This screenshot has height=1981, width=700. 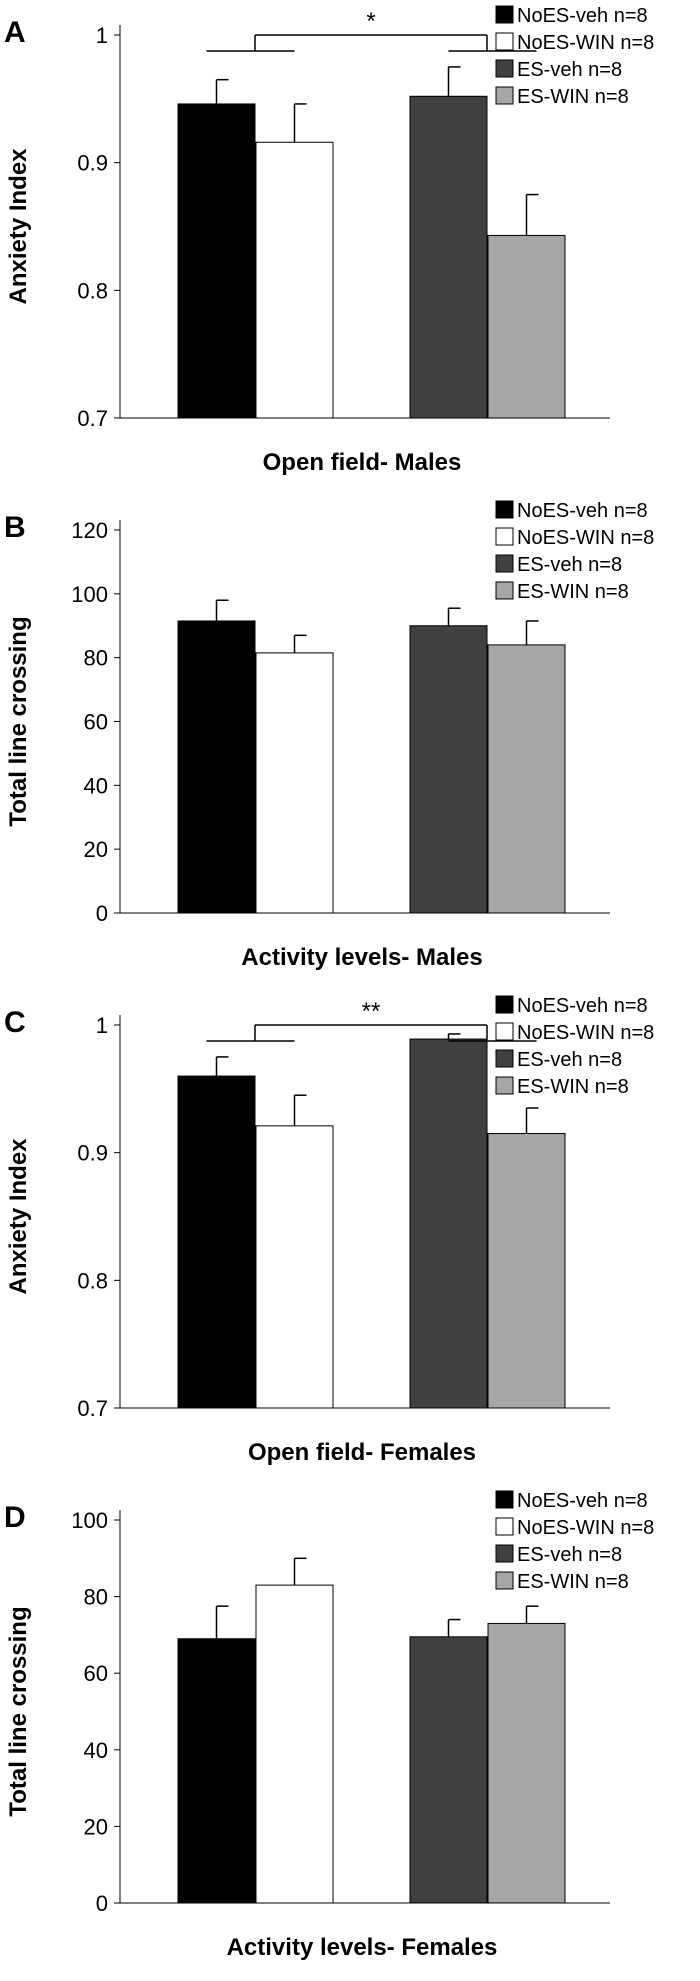 What do you see at coordinates (92, 290) in the screenshot?
I see `chart-a-y-tick-label: 0.8` at bounding box center [92, 290].